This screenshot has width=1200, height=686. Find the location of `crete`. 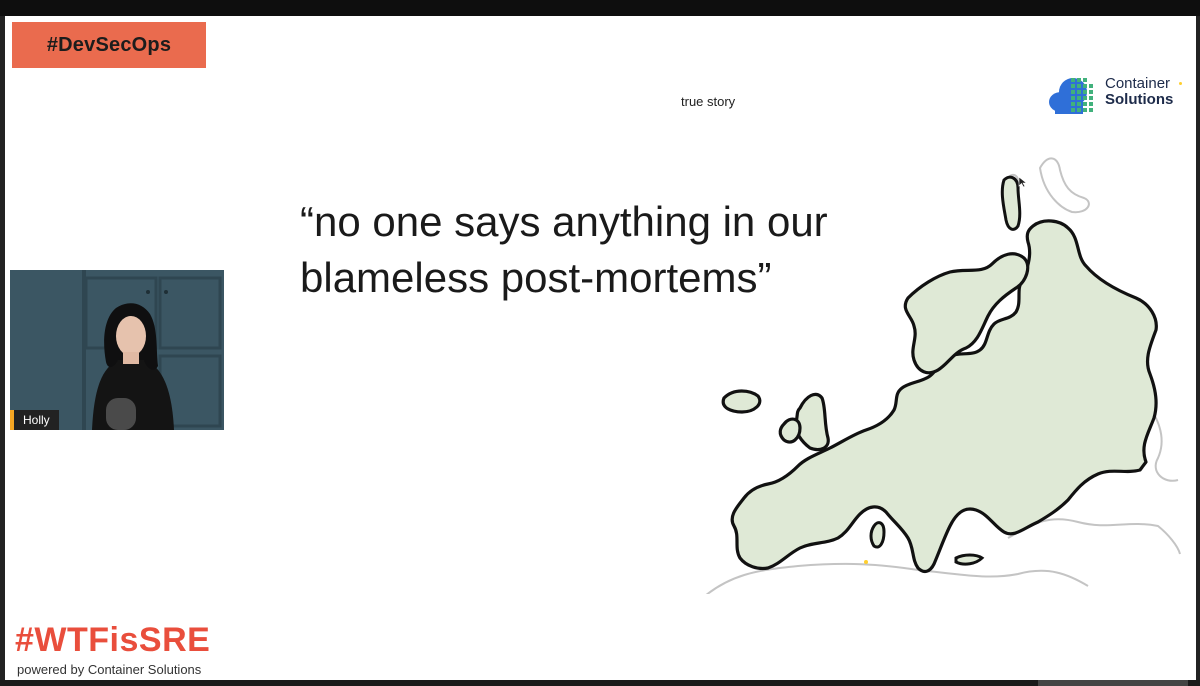

crete is located at coordinates (969, 559).